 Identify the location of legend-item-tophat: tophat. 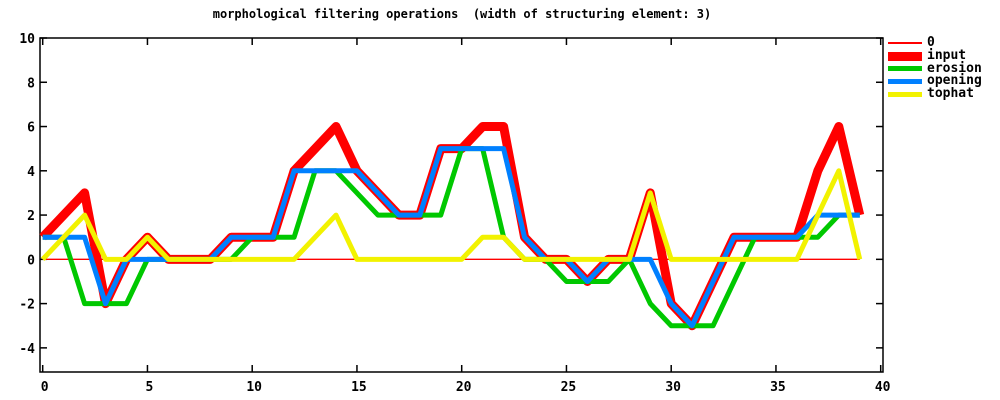
(935, 94).